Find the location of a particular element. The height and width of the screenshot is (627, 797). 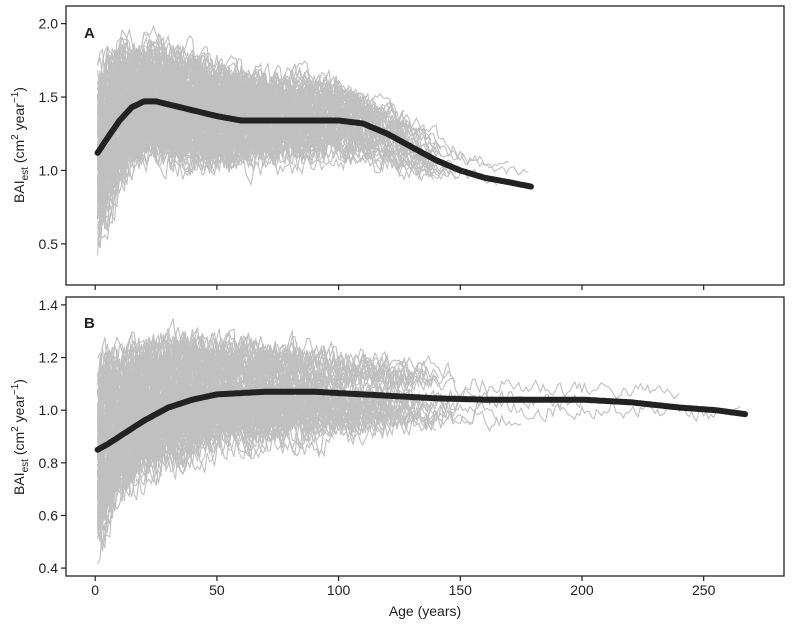

panel-a-y-axis-label: BAIest (cm2 year−1) is located at coordinates (20, 145).